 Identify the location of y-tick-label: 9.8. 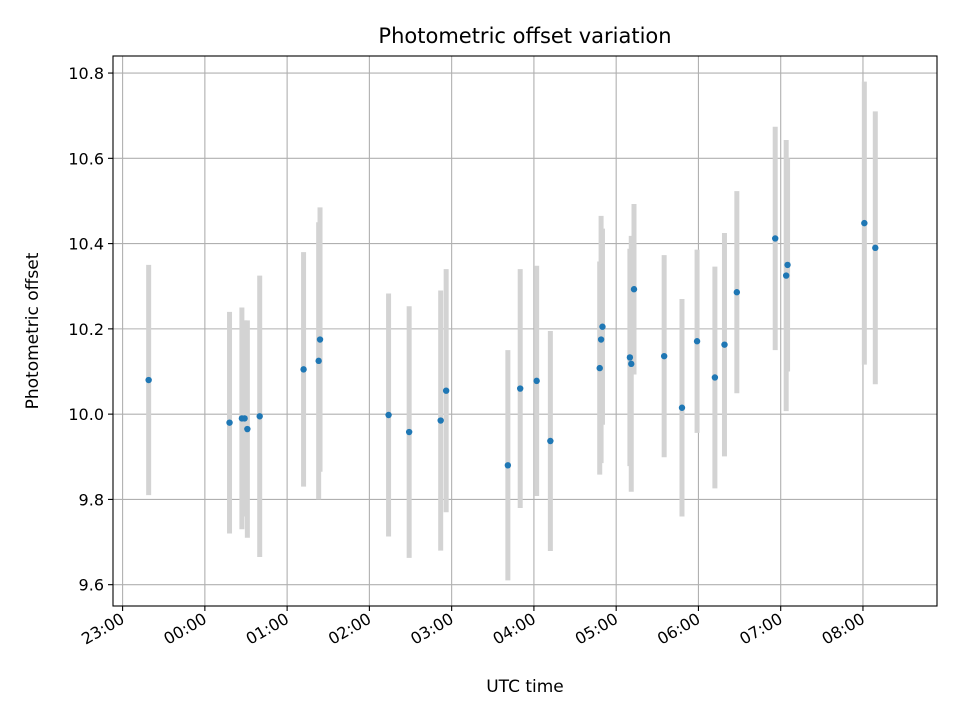
(91, 499).